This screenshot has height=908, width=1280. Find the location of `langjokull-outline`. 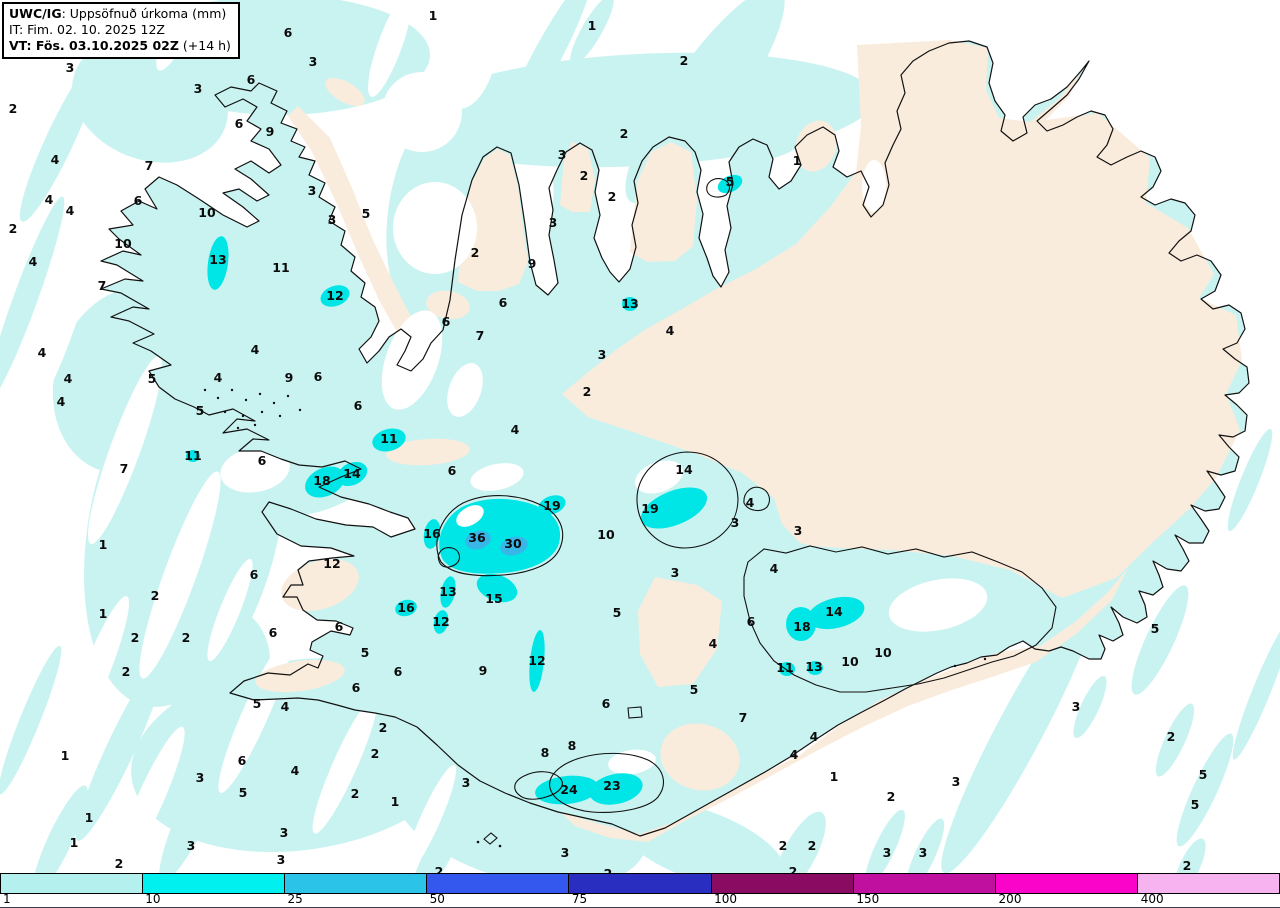

langjokull-outline is located at coordinates (500, 536).